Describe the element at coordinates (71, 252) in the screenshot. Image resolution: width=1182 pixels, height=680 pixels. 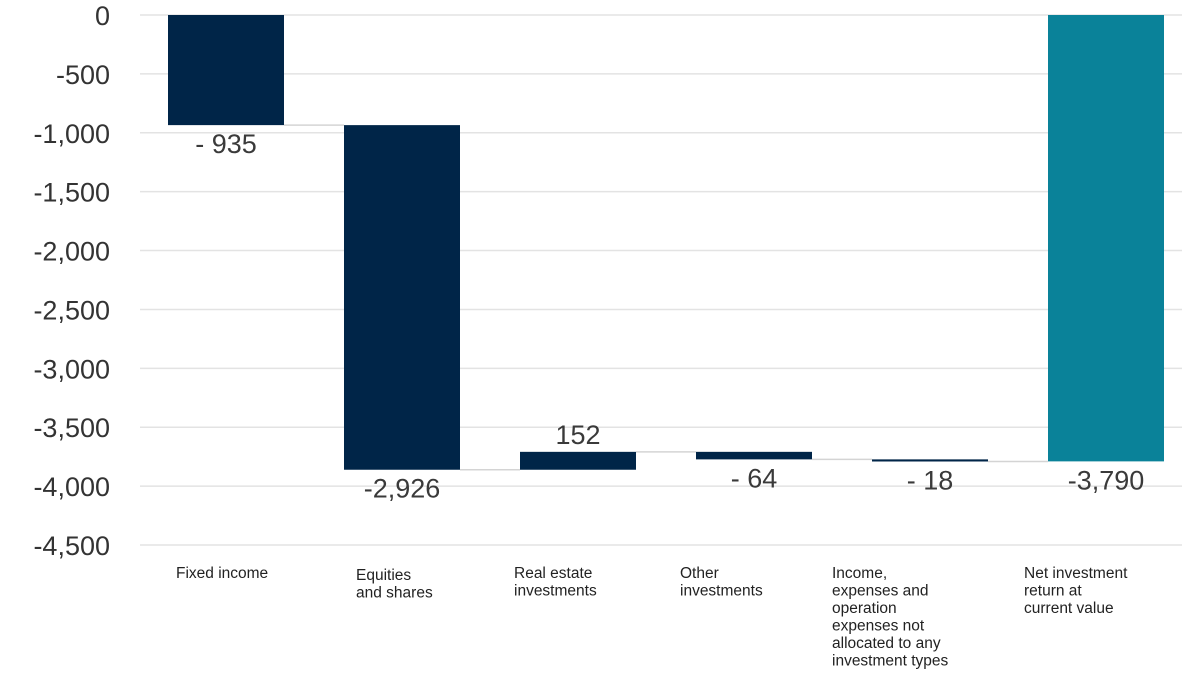
I see `y-tick-label: -2,000` at that location.